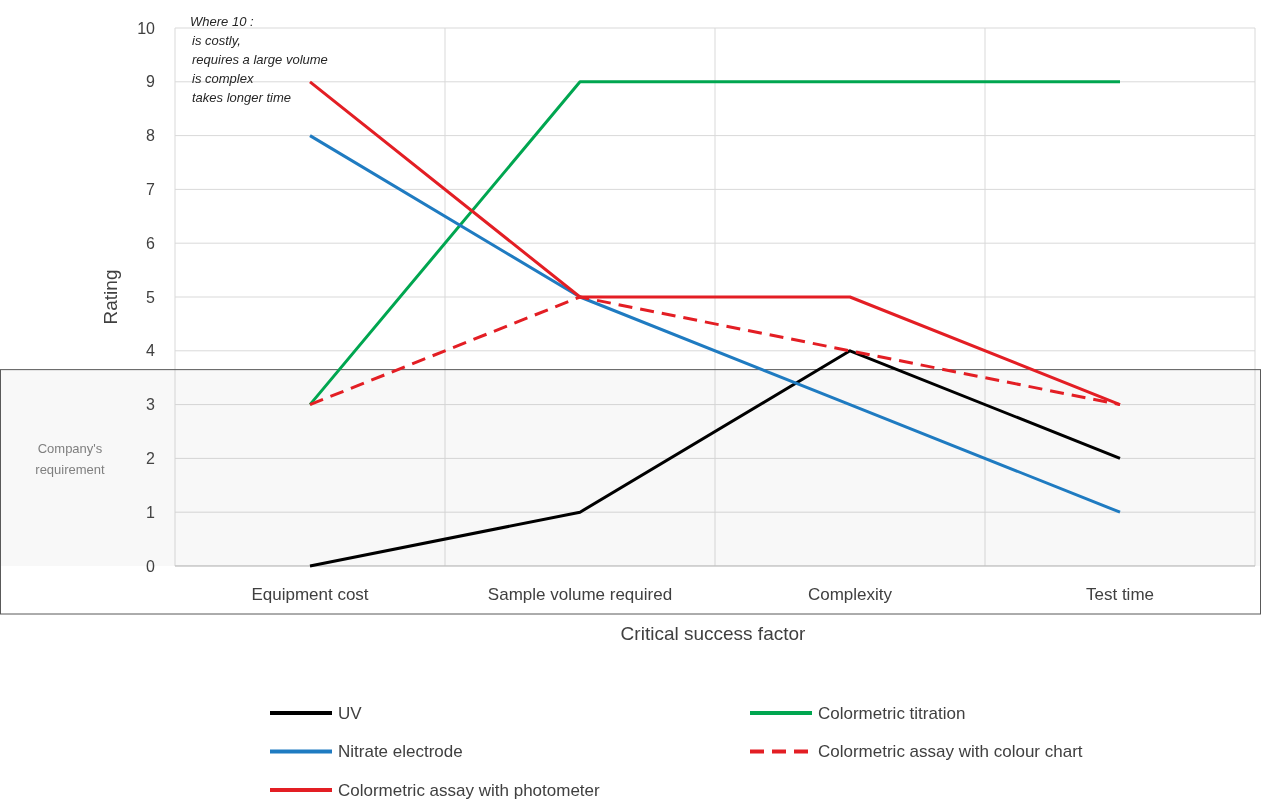 The height and width of the screenshot is (805, 1261). Describe the element at coordinates (151, 512) in the screenshot. I see `y-tick-label: 1` at that location.